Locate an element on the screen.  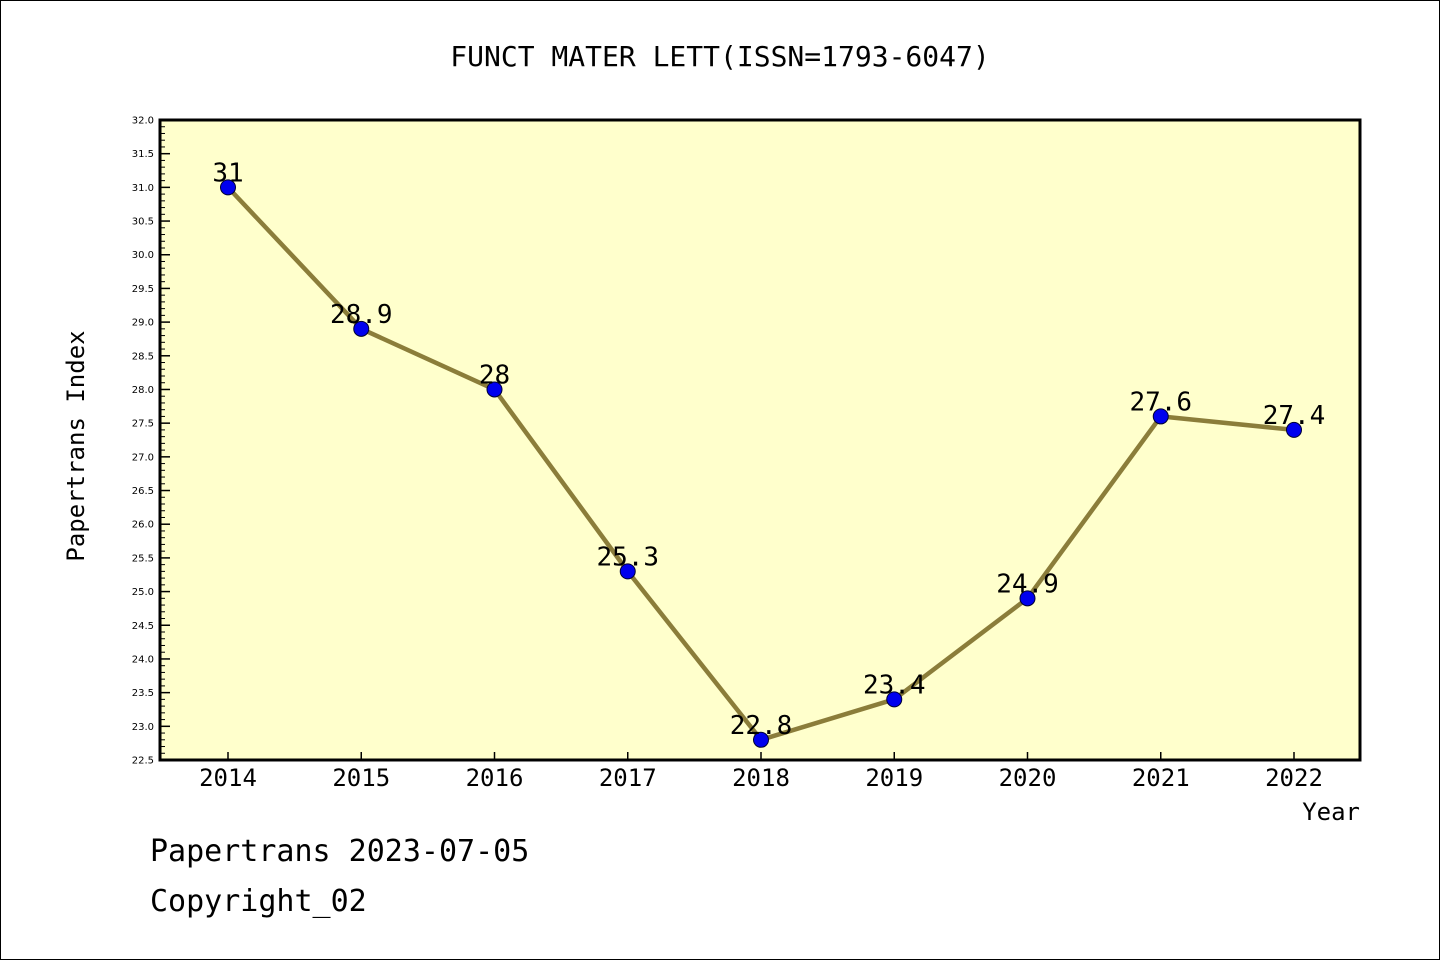
x-axis-label: Year is located at coordinates (1331, 812).